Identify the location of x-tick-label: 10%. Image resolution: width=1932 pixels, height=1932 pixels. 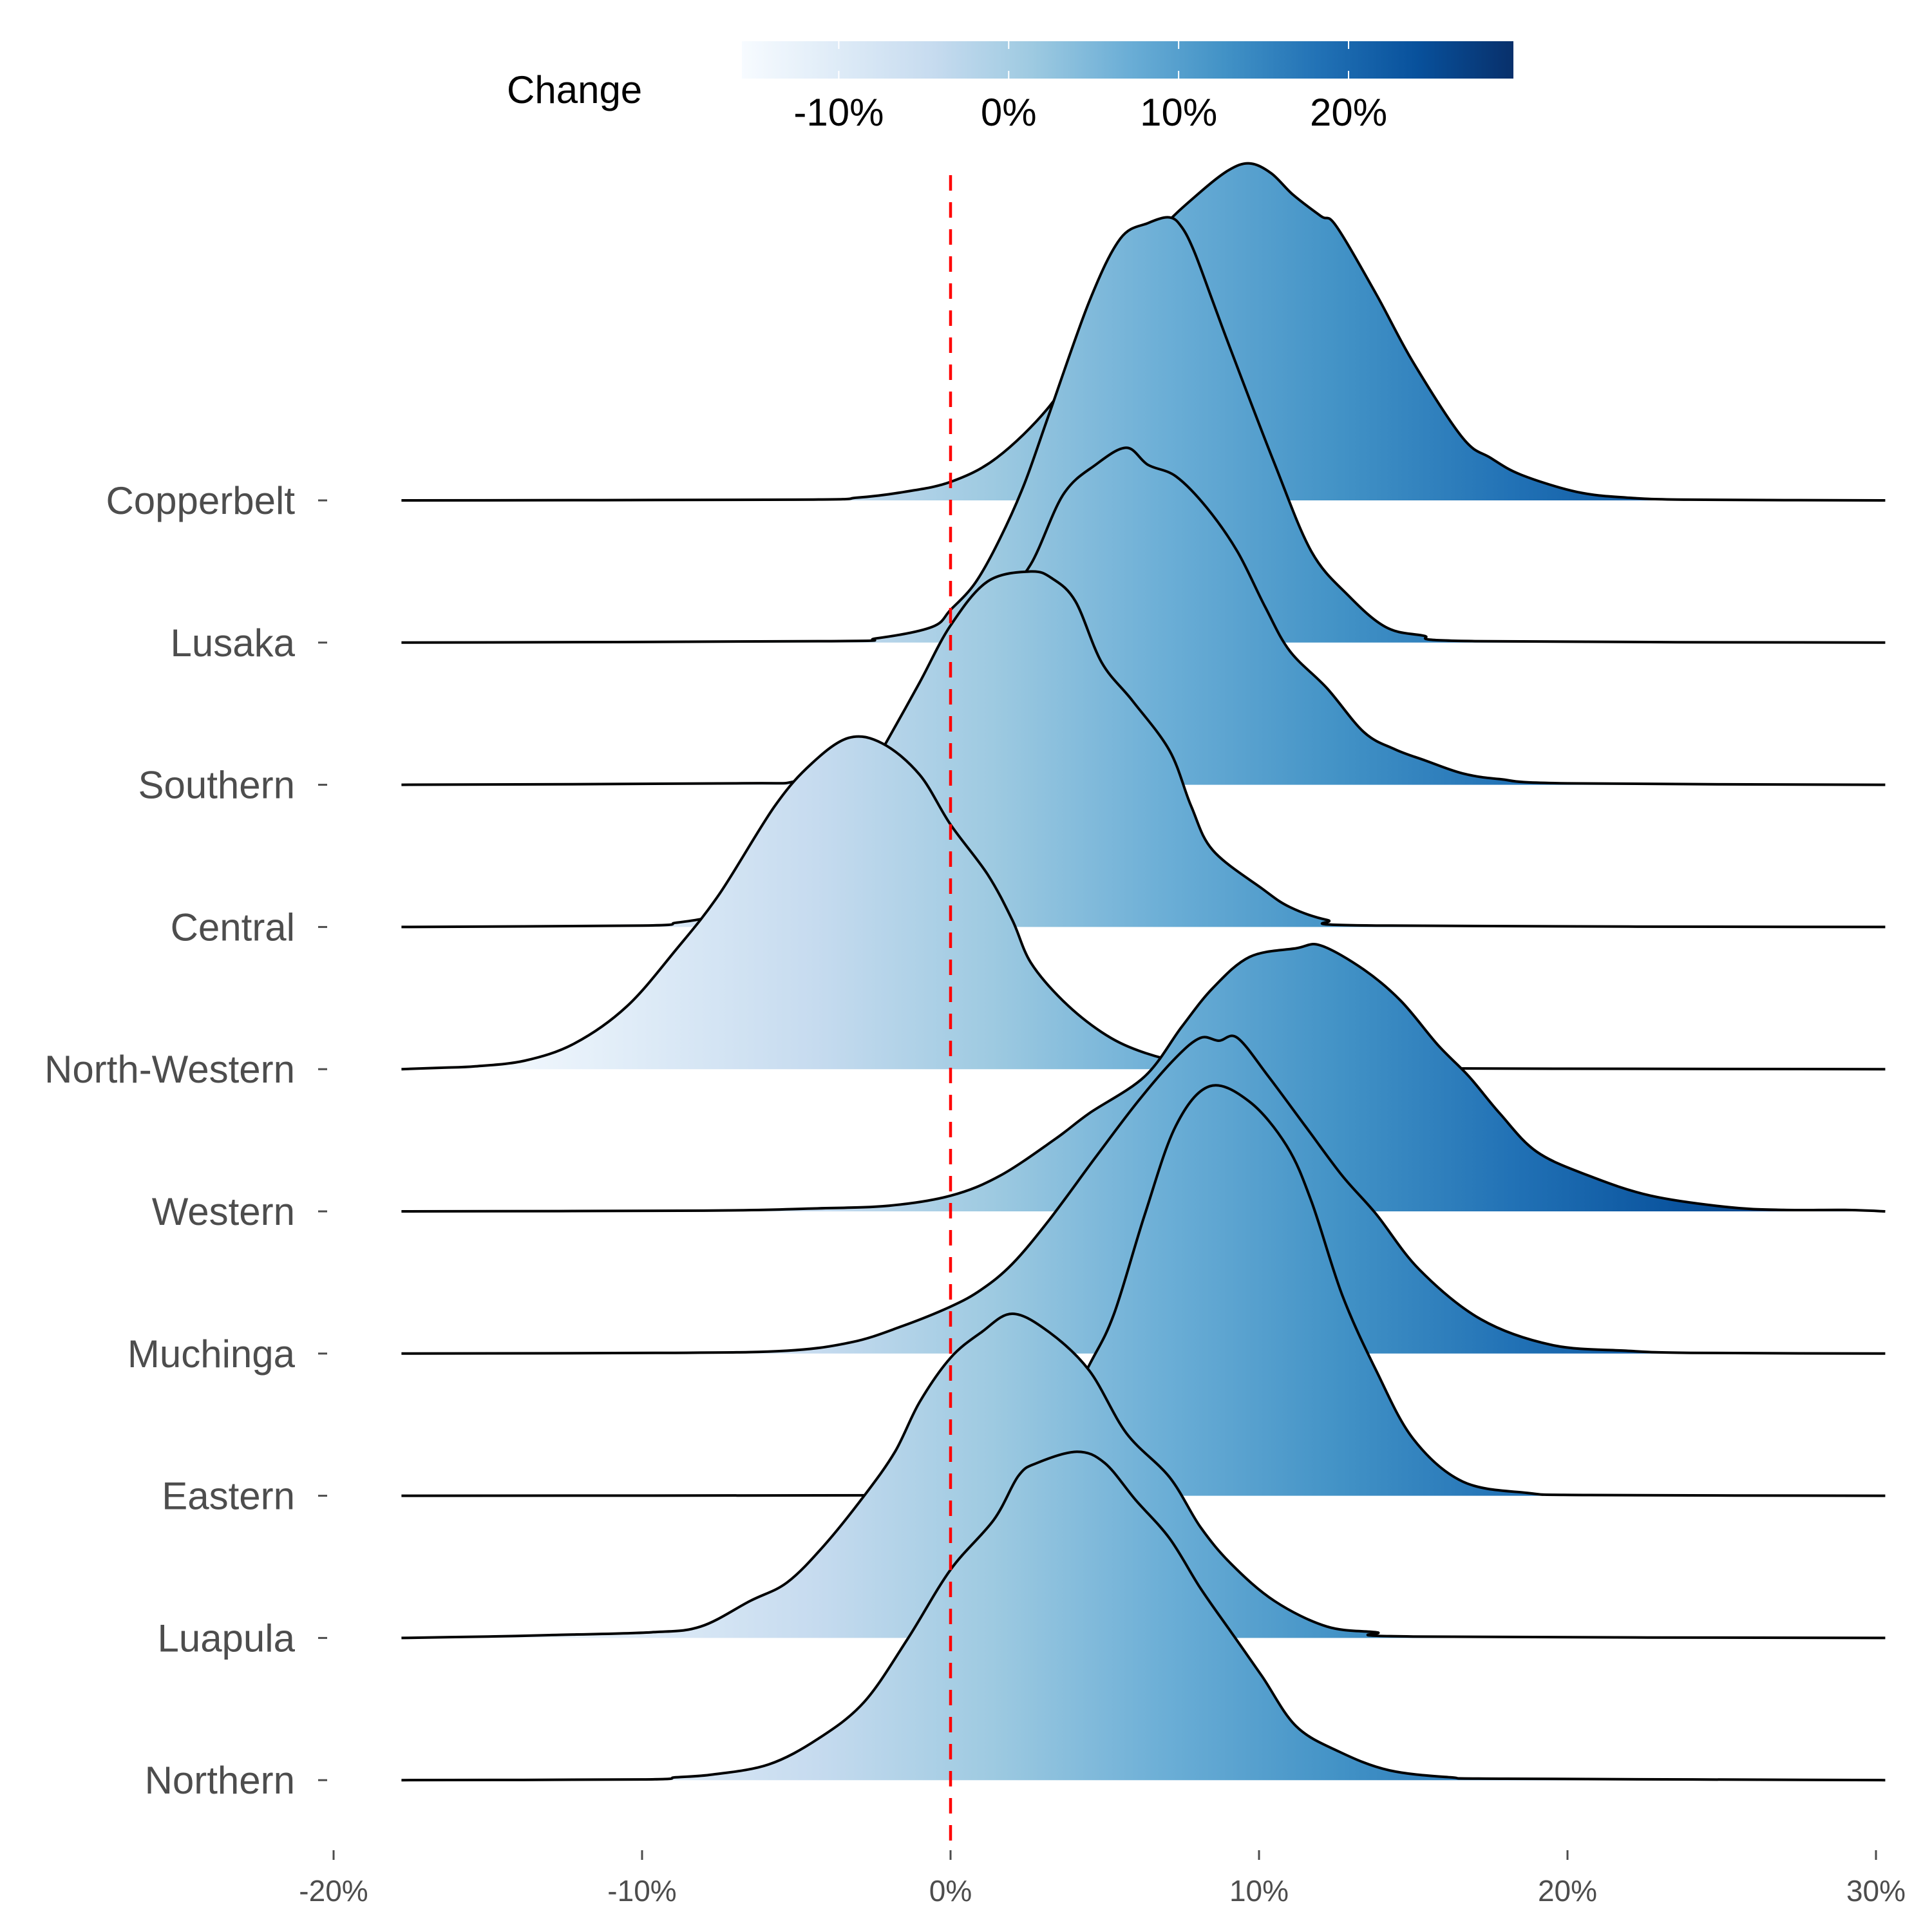
(1259, 1891).